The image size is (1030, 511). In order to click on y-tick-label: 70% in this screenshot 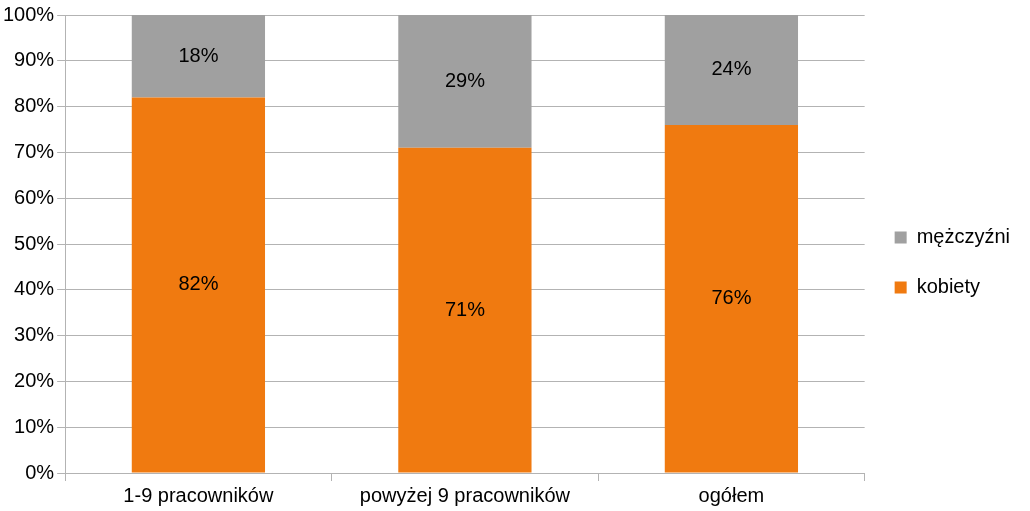, I will do `click(34, 150)`.